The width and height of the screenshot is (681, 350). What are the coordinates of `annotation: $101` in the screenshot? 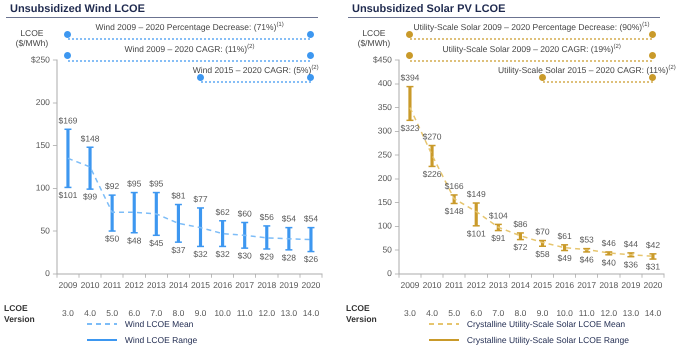 It's located at (476, 233).